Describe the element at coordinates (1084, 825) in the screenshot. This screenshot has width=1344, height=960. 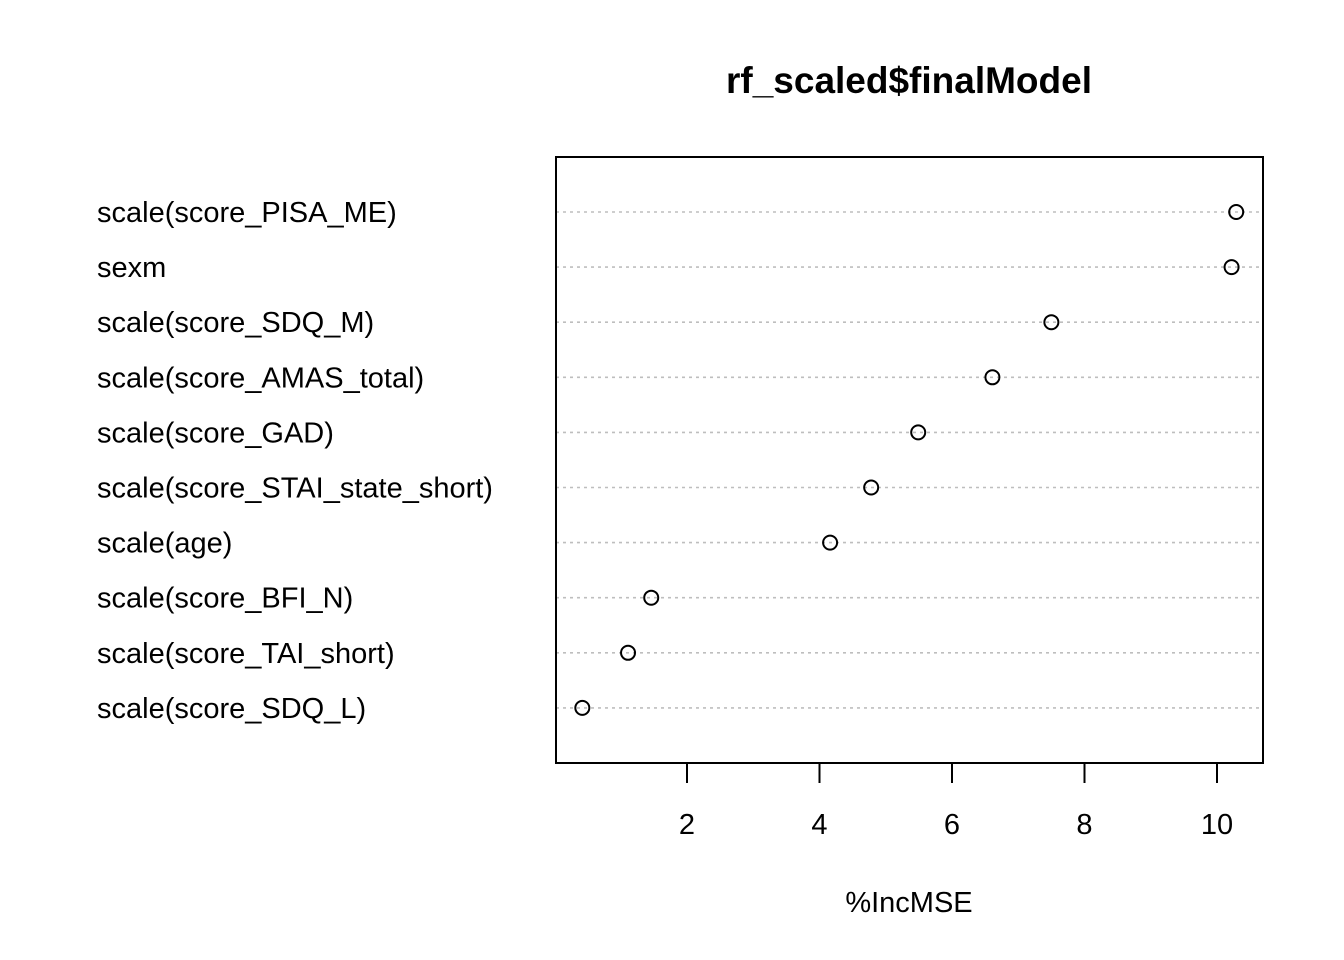
I see `x-tick-label: 8` at that location.